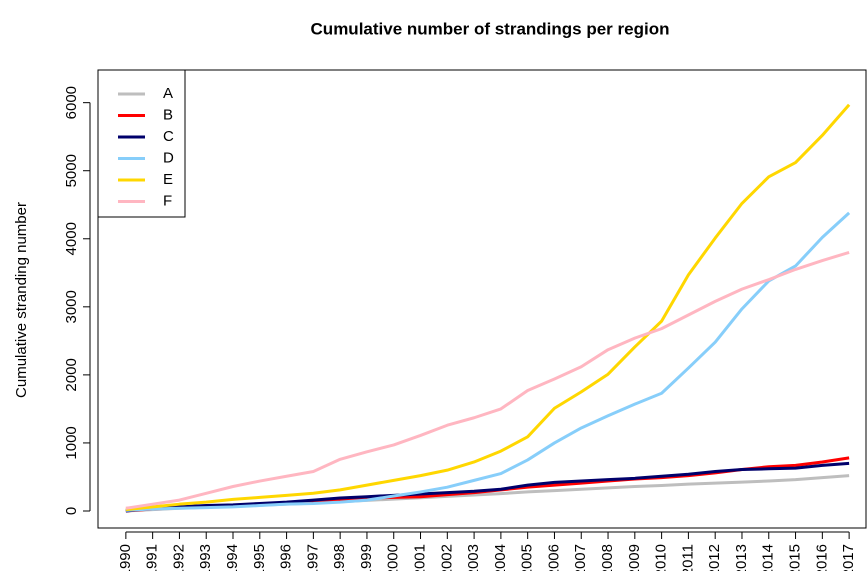 Image resolution: width=867 pixels, height=571 pixels. What do you see at coordinates (634, 557) in the screenshot?
I see `x-tick-label: 2009` at bounding box center [634, 557].